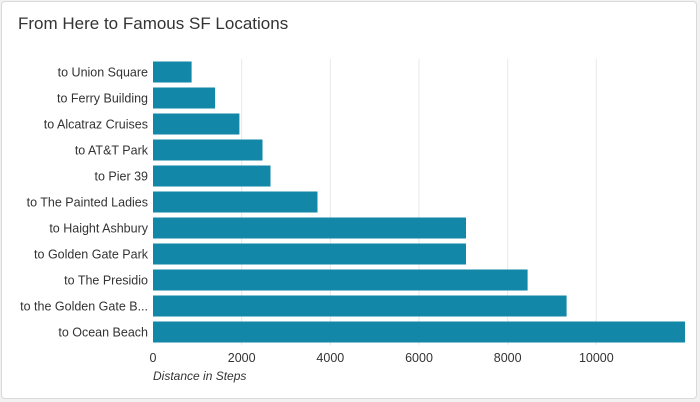  Describe the element at coordinates (87, 203) in the screenshot. I see `category-label: to The Painted Ladies` at that location.